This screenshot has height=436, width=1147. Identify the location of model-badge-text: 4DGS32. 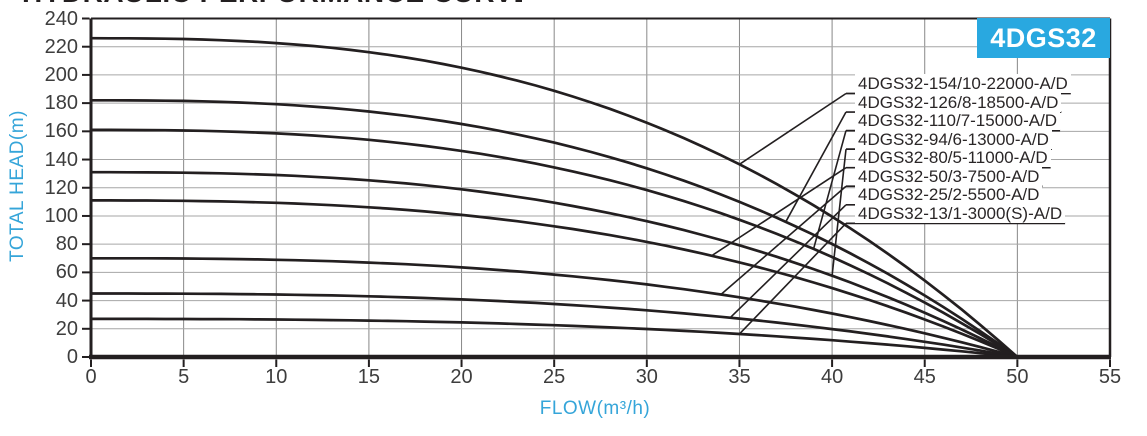
(1043, 37).